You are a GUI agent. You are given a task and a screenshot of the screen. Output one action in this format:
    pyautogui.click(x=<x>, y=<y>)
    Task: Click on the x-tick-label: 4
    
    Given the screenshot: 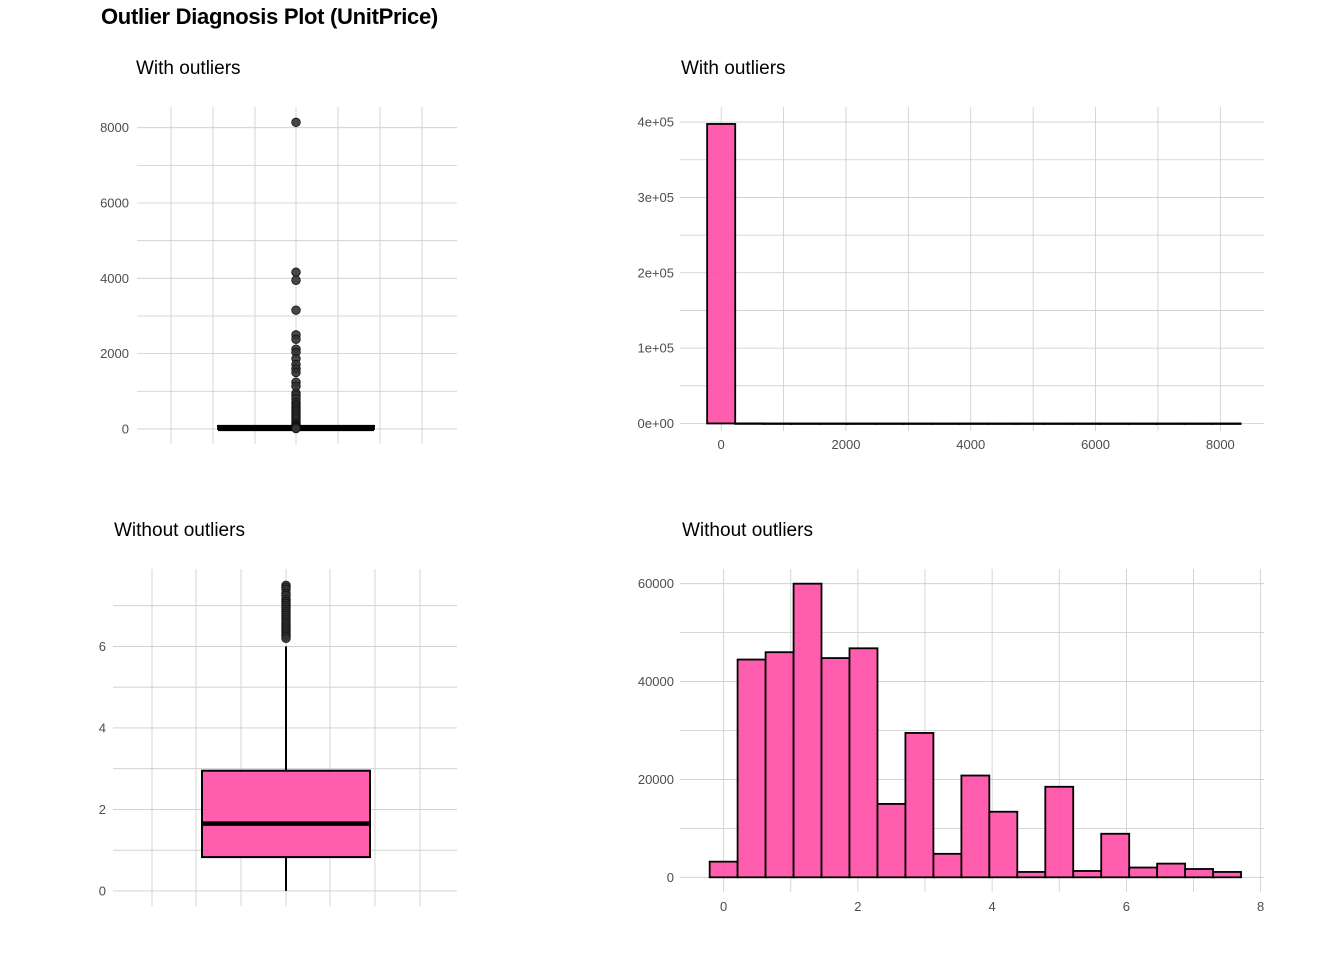 What is the action you would take?
    pyautogui.click(x=992, y=906)
    